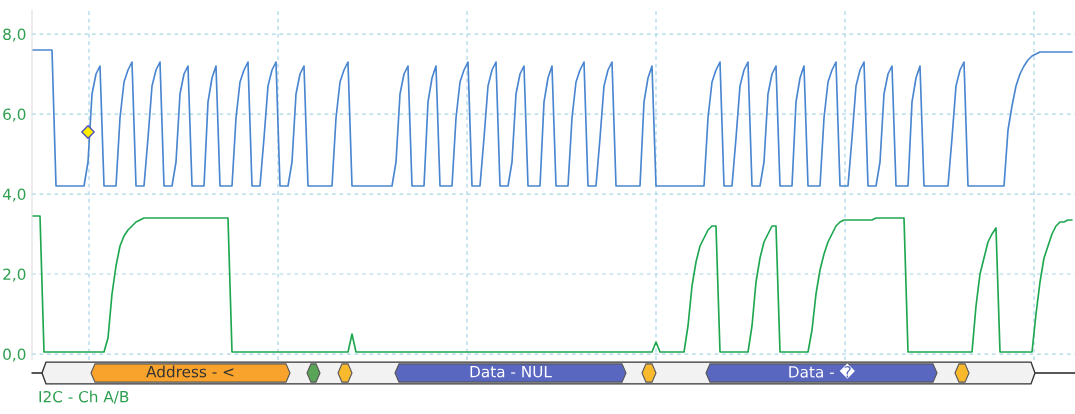 The image size is (1075, 414). Describe the element at coordinates (14, 195) in the screenshot. I see `y-tick-label: 4,0` at that location.